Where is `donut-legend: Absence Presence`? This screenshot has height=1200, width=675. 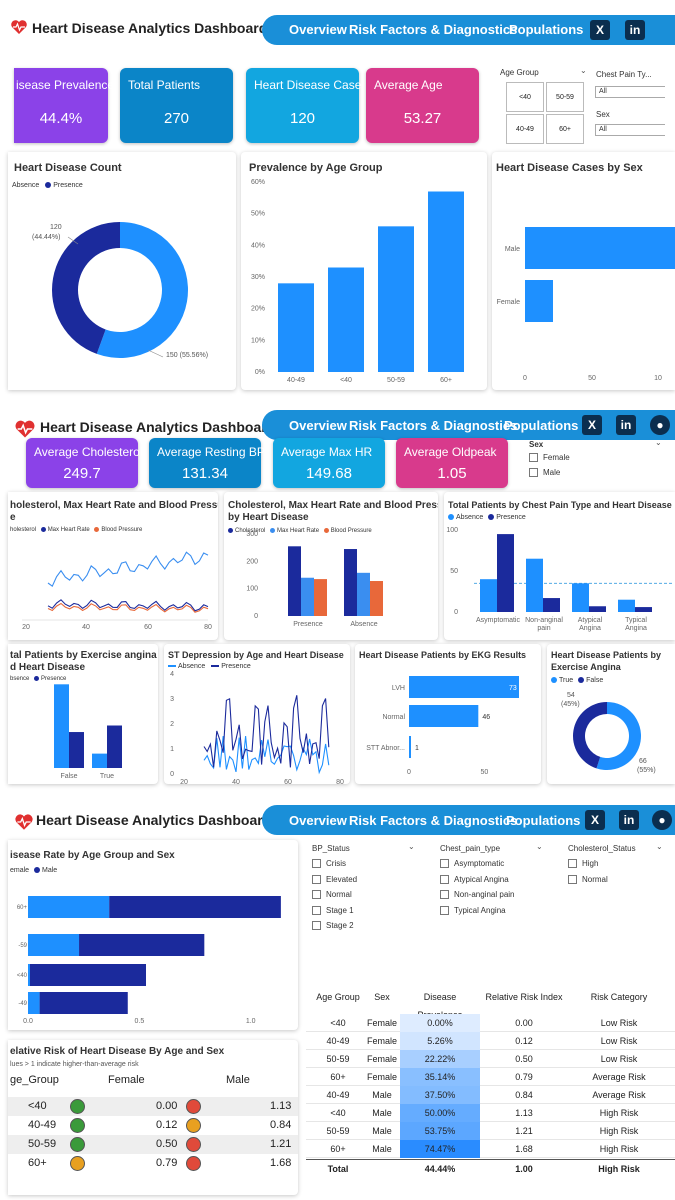
donut-legend: Absence Presence is located at coordinates (47, 185).